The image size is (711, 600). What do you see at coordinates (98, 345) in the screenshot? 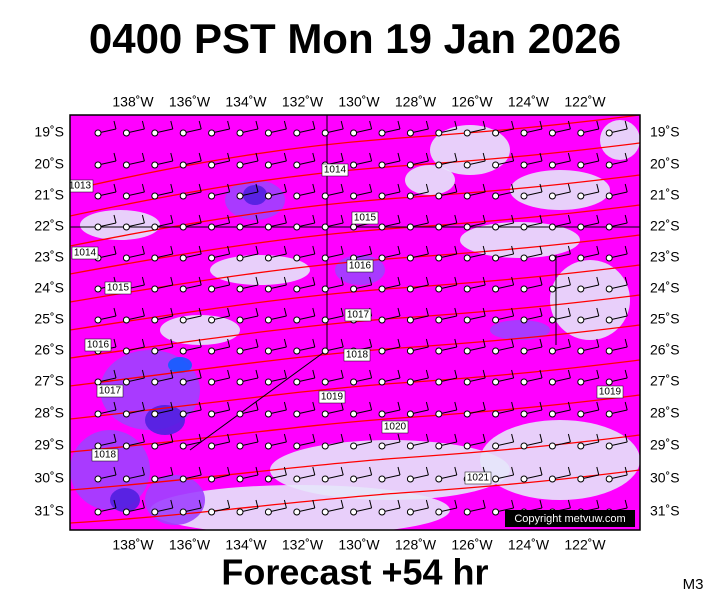
I see `isobar-label: 1016` at bounding box center [98, 345].